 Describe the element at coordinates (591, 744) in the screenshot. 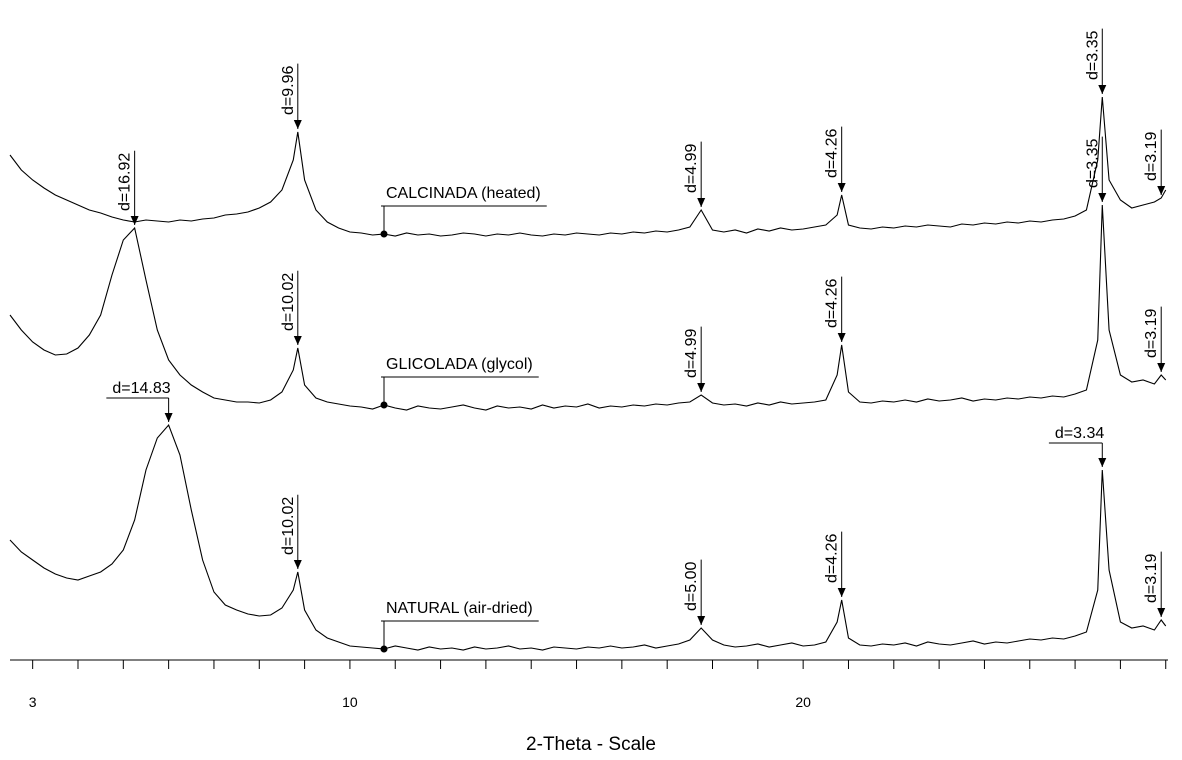

I see `x-axis-title: 2-Theta - Scale` at that location.